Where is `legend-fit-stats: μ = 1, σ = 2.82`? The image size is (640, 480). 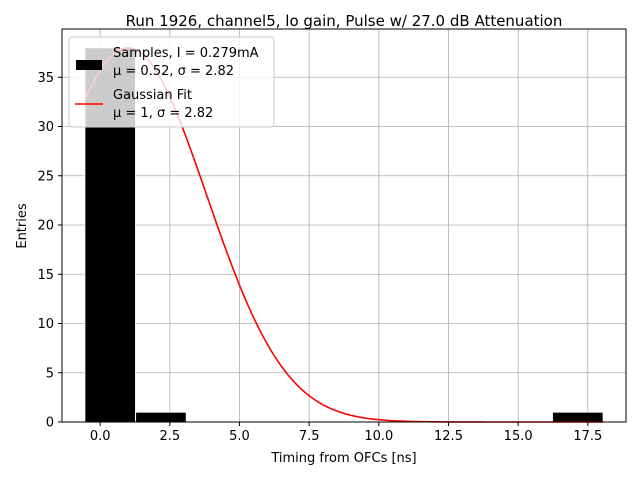
legend-fit-stats: μ = 1, σ = 2.82 is located at coordinates (163, 113).